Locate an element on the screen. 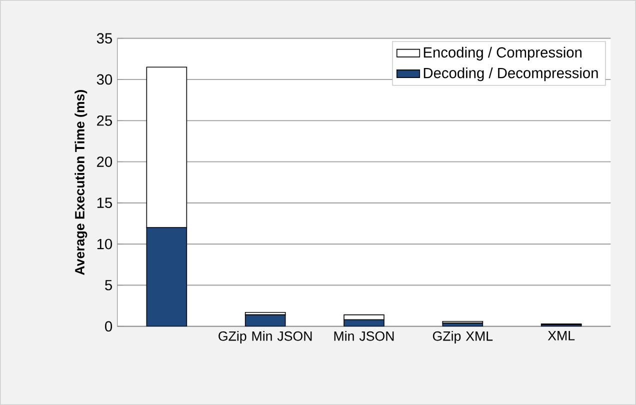 Image resolution: width=636 pixels, height=405 pixels. y-axis-title: Average Execution Time (ms) is located at coordinates (81, 182).